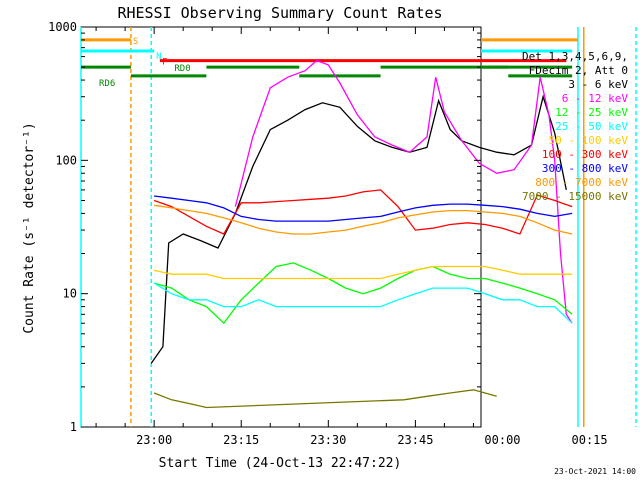 The height and width of the screenshot is (480, 640). I want to click on legend-entry-2: 12 - 25 keV, so click(591, 112).